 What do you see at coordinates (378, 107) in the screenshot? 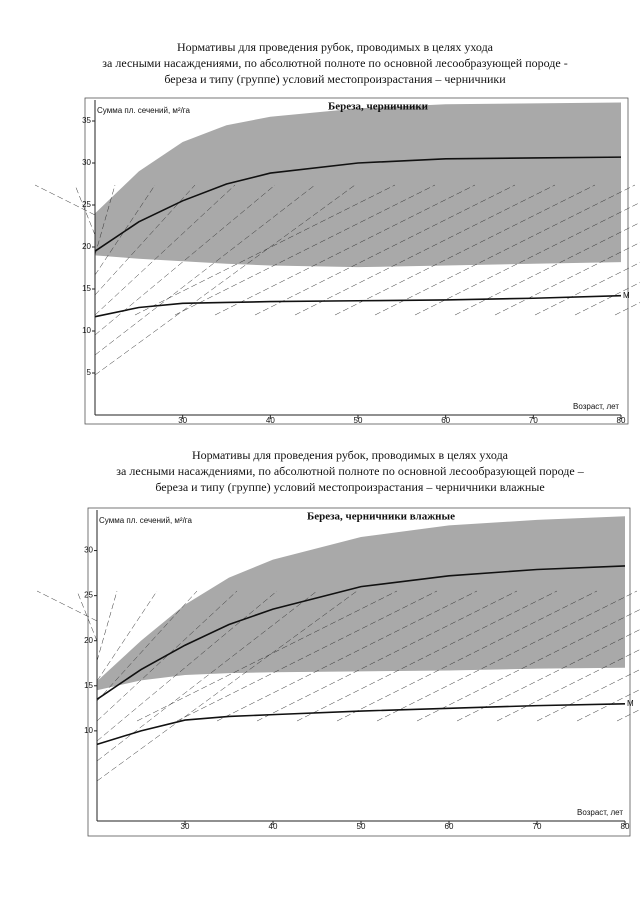
I see `chart-title: Береза, черничники` at bounding box center [378, 107].